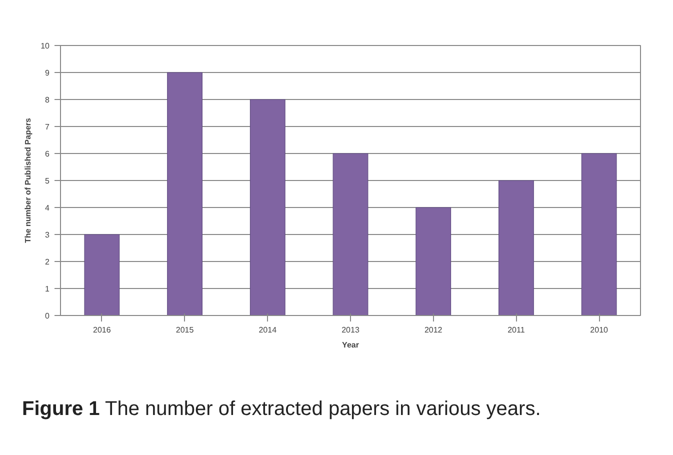 The image size is (673, 455). What do you see at coordinates (599, 330) in the screenshot?
I see `x-tick-label: 2010` at bounding box center [599, 330].